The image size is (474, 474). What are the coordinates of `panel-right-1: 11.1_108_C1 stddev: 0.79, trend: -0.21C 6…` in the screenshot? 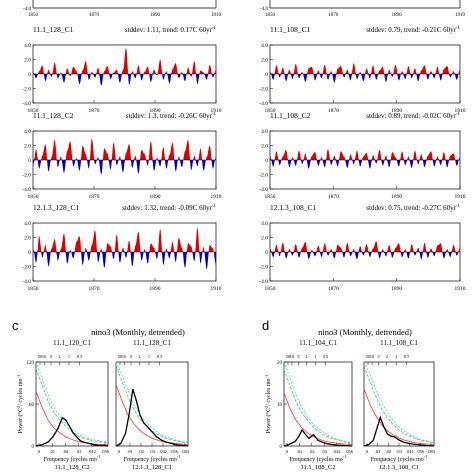 It's located at (362, 69).